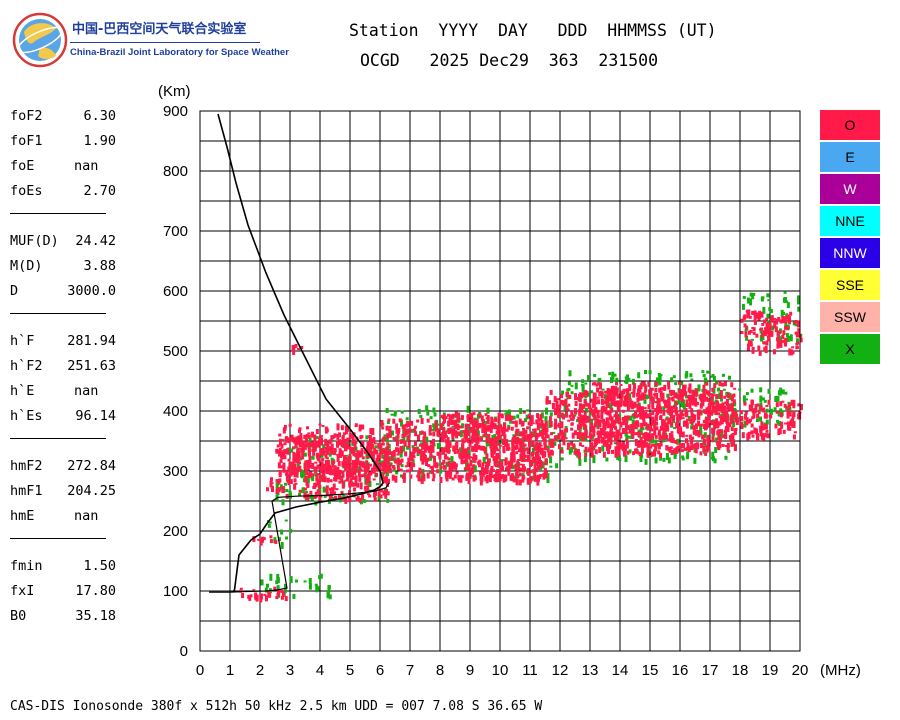 The width and height of the screenshot is (900, 720). I want to click on parameter-value: 1.50, so click(99, 566).